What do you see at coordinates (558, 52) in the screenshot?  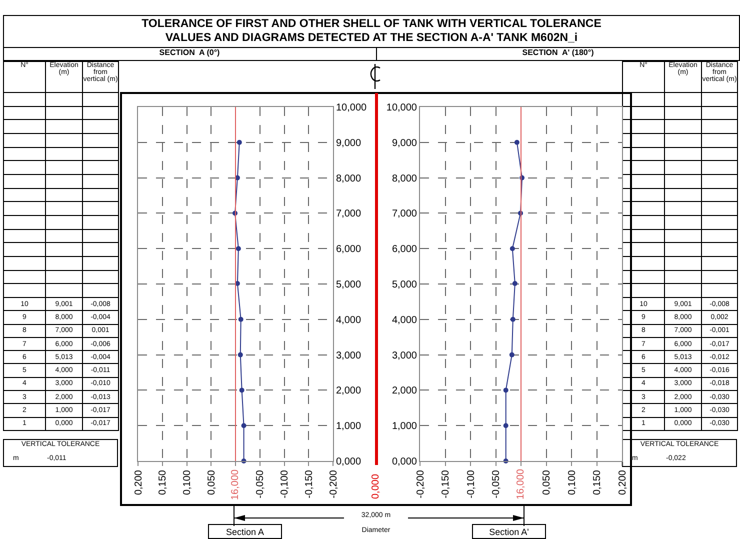 I see `chart-subtitle: SECTION A' (180°)` at bounding box center [558, 52].